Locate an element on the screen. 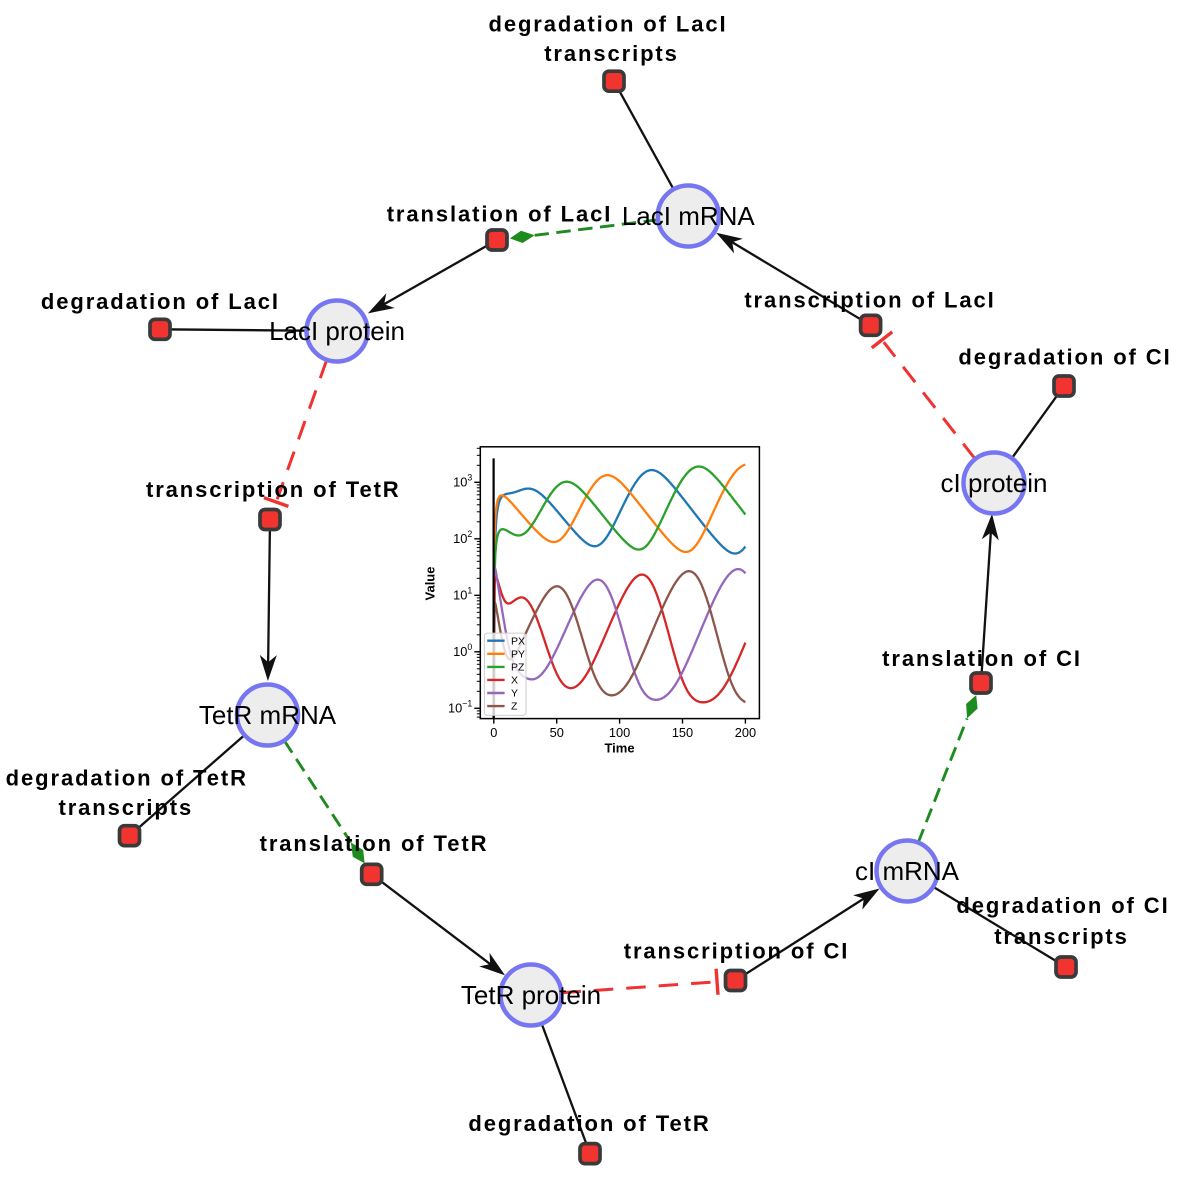 Image resolution: width=1189 pixels, height=1200 pixels. svg-text: 150 is located at coordinates (682, 732).